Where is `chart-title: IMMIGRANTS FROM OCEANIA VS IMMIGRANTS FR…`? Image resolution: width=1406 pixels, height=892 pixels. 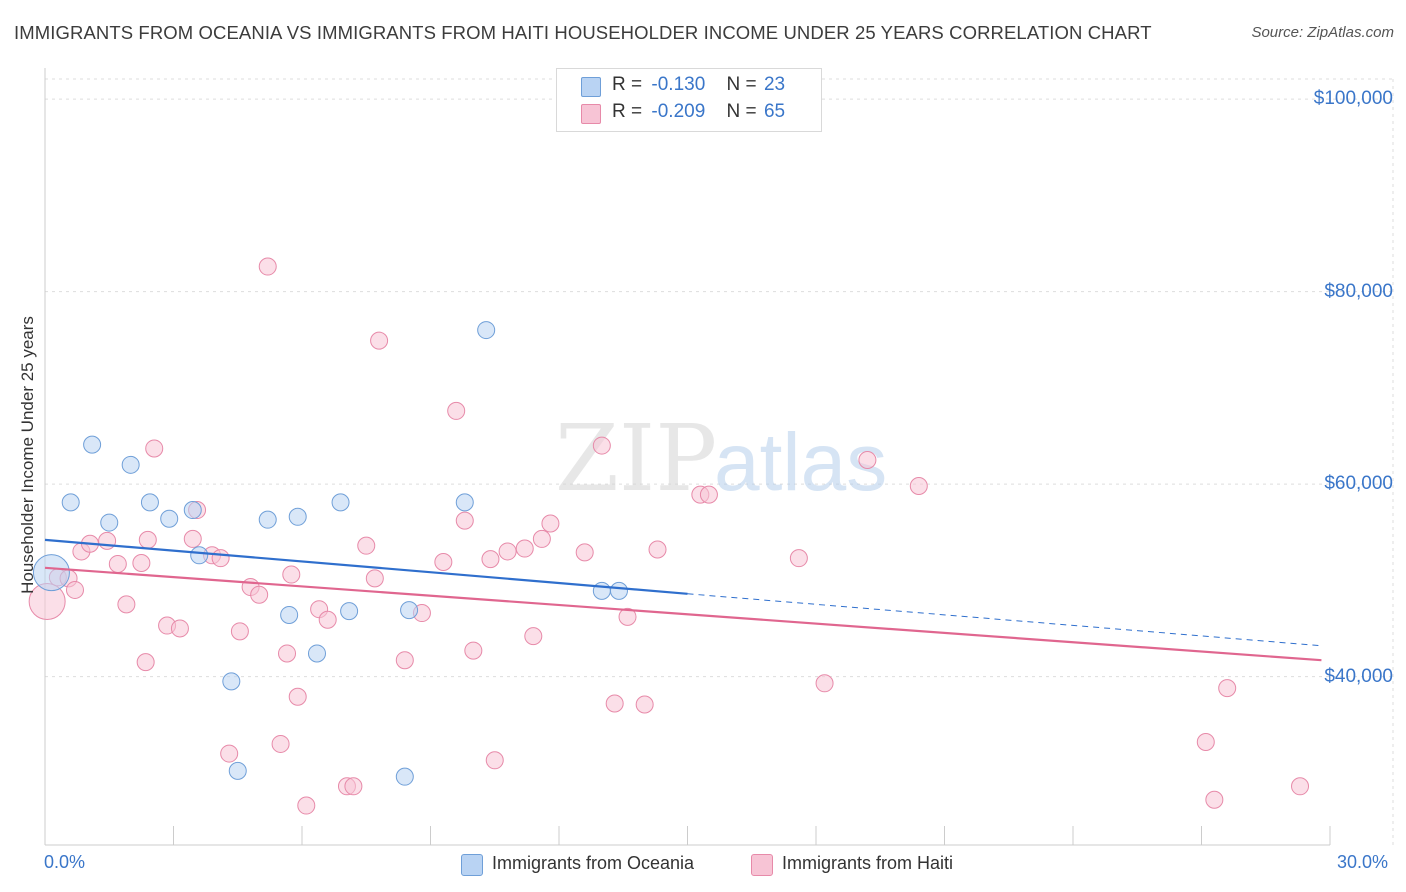
chart-title: IMMIGRANTS FROM OCEANIA VS IMMIGRANTS FR… is located at coordinates (583, 32).